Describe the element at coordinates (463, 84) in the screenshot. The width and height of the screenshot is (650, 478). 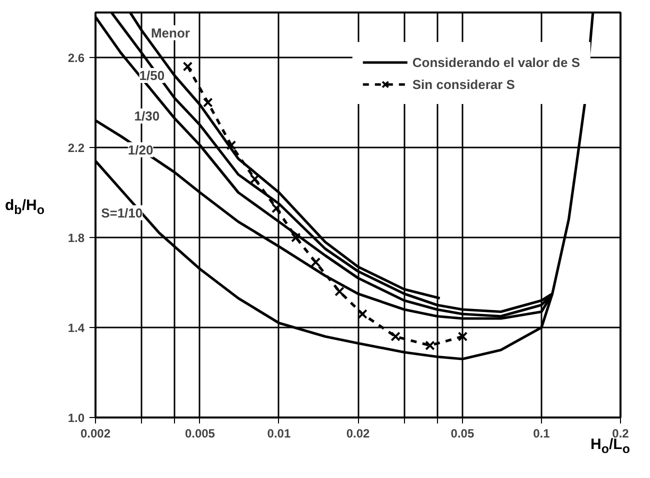
I see `legend-label: Sin considerar S` at that location.